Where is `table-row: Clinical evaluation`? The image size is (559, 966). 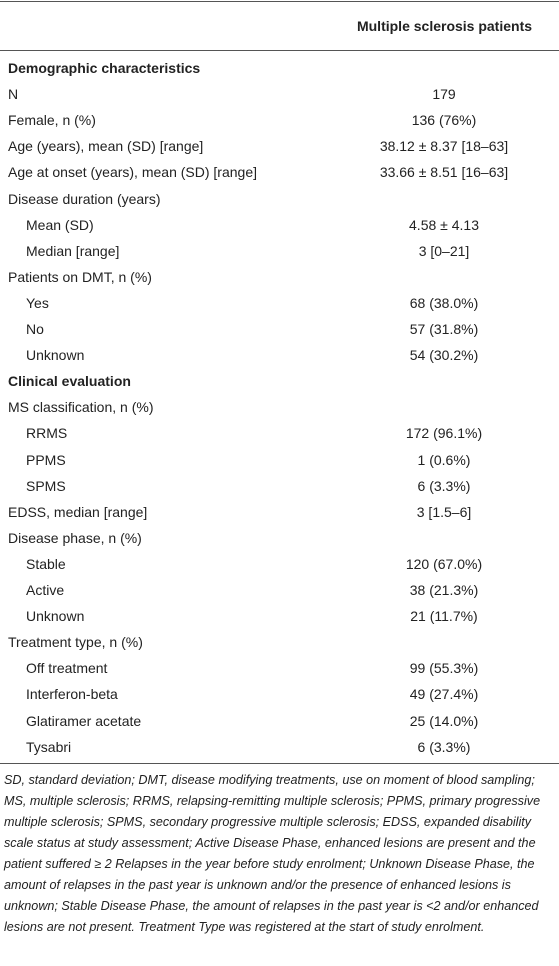 table-row: Clinical evaluation is located at coordinates (279, 381).